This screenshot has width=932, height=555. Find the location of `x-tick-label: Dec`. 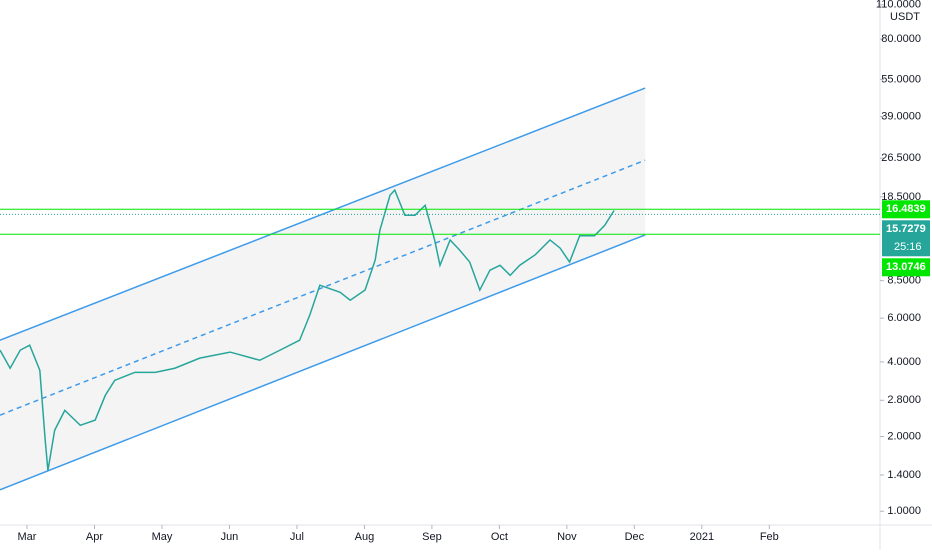

x-tick-label: Dec is located at coordinates (635, 537).